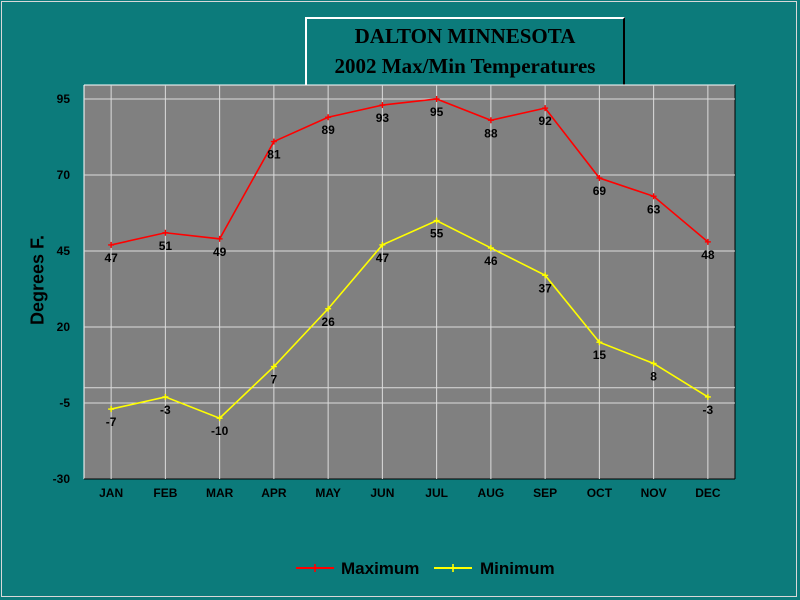 Image resolution: width=800 pixels, height=600 pixels. I want to click on data-label-maximum: 81, so click(274, 155).